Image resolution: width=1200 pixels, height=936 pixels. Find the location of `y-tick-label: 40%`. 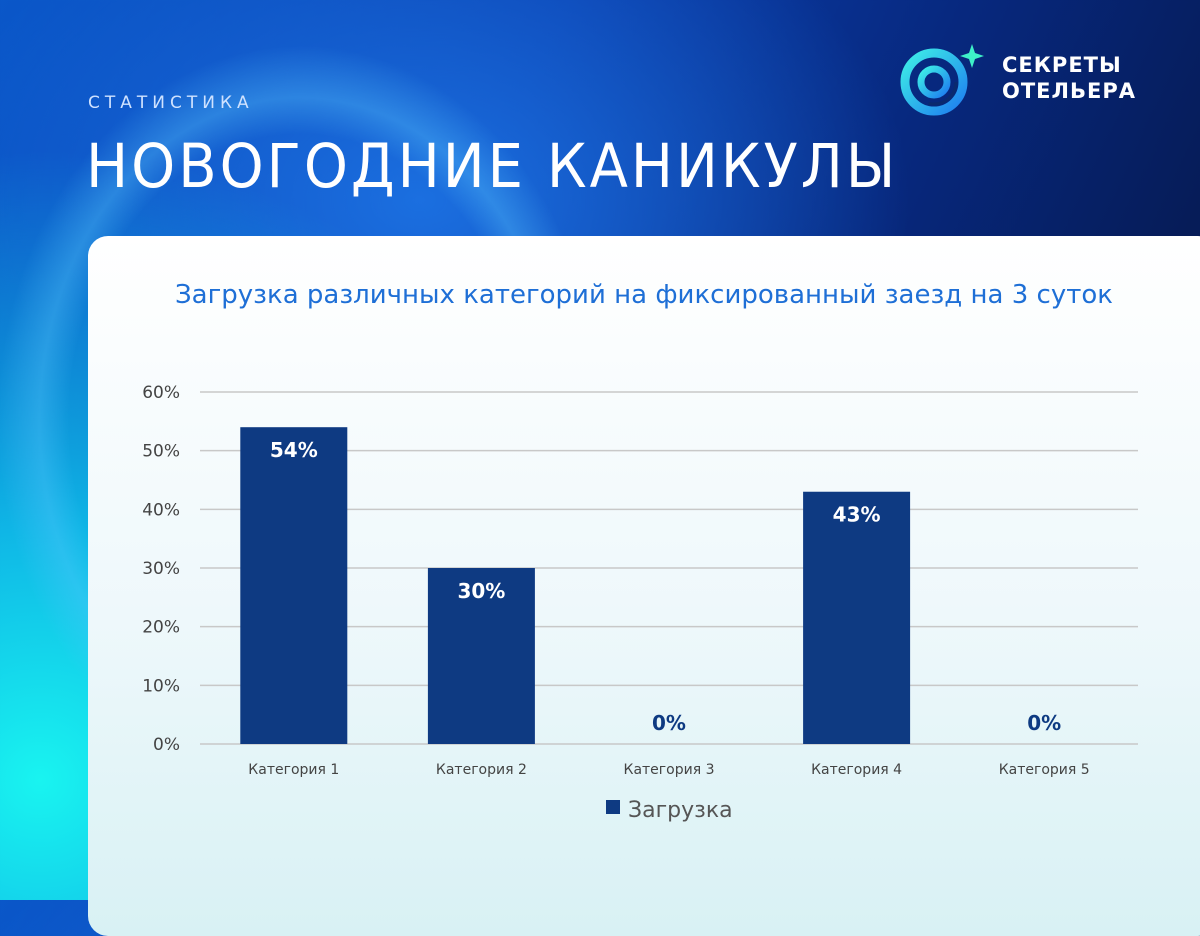

y-tick-label: 40% is located at coordinates (161, 510).